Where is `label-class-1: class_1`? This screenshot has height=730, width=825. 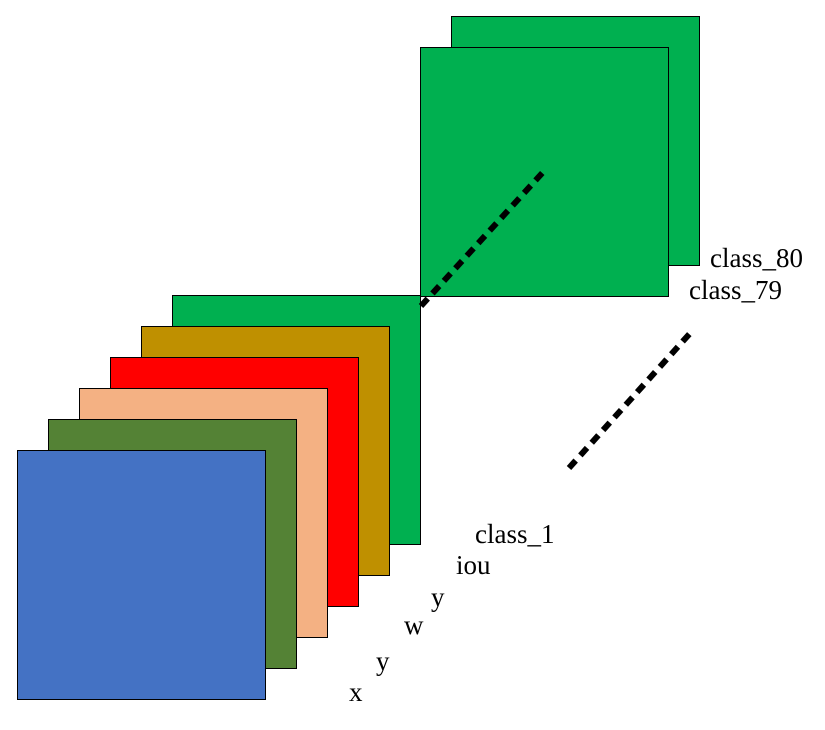 label-class-1: class_1 is located at coordinates (515, 534).